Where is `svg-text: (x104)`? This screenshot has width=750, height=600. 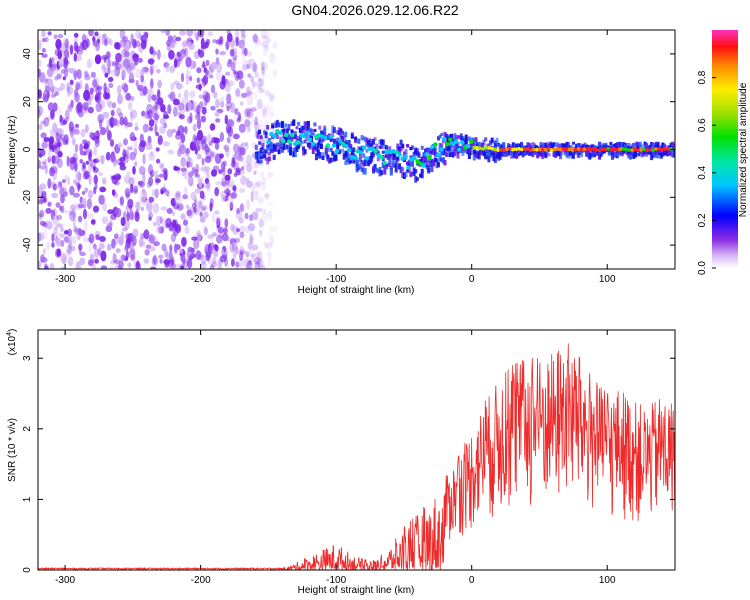
svg-text: (x104) is located at coordinates (12, 342).